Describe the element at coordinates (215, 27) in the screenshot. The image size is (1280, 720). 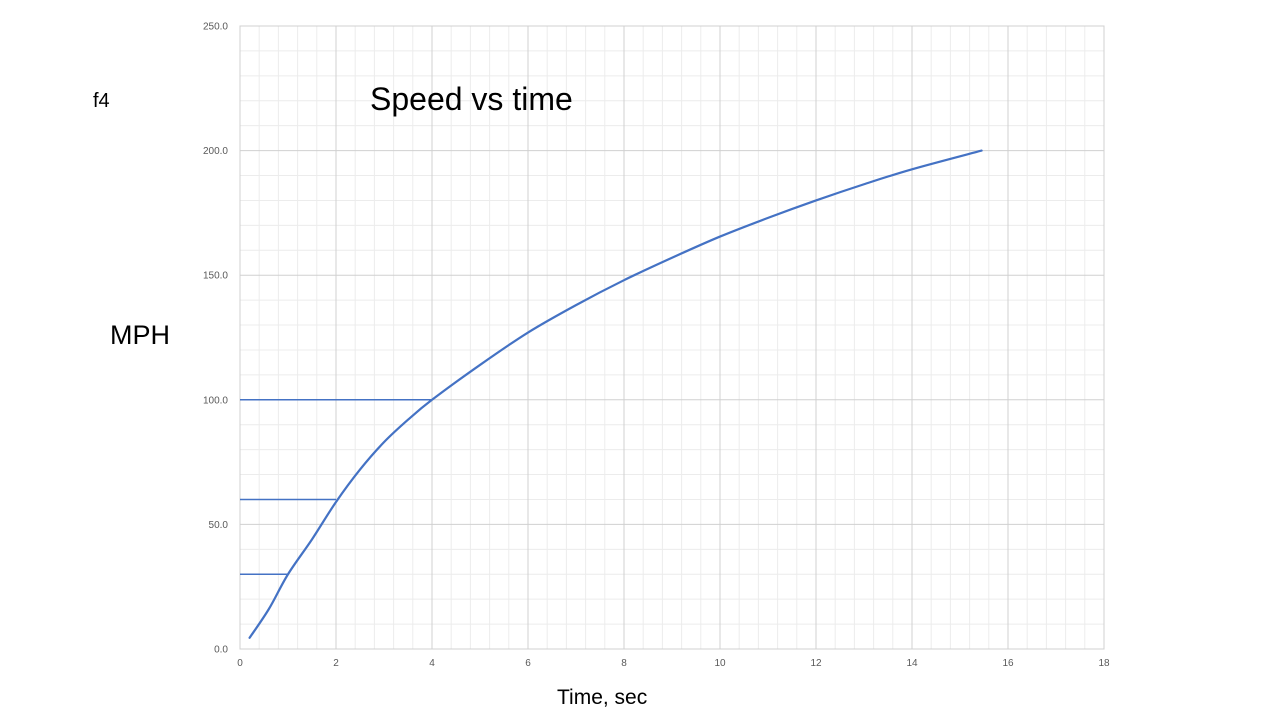
I see `y-tick-label: 250.0` at that location.